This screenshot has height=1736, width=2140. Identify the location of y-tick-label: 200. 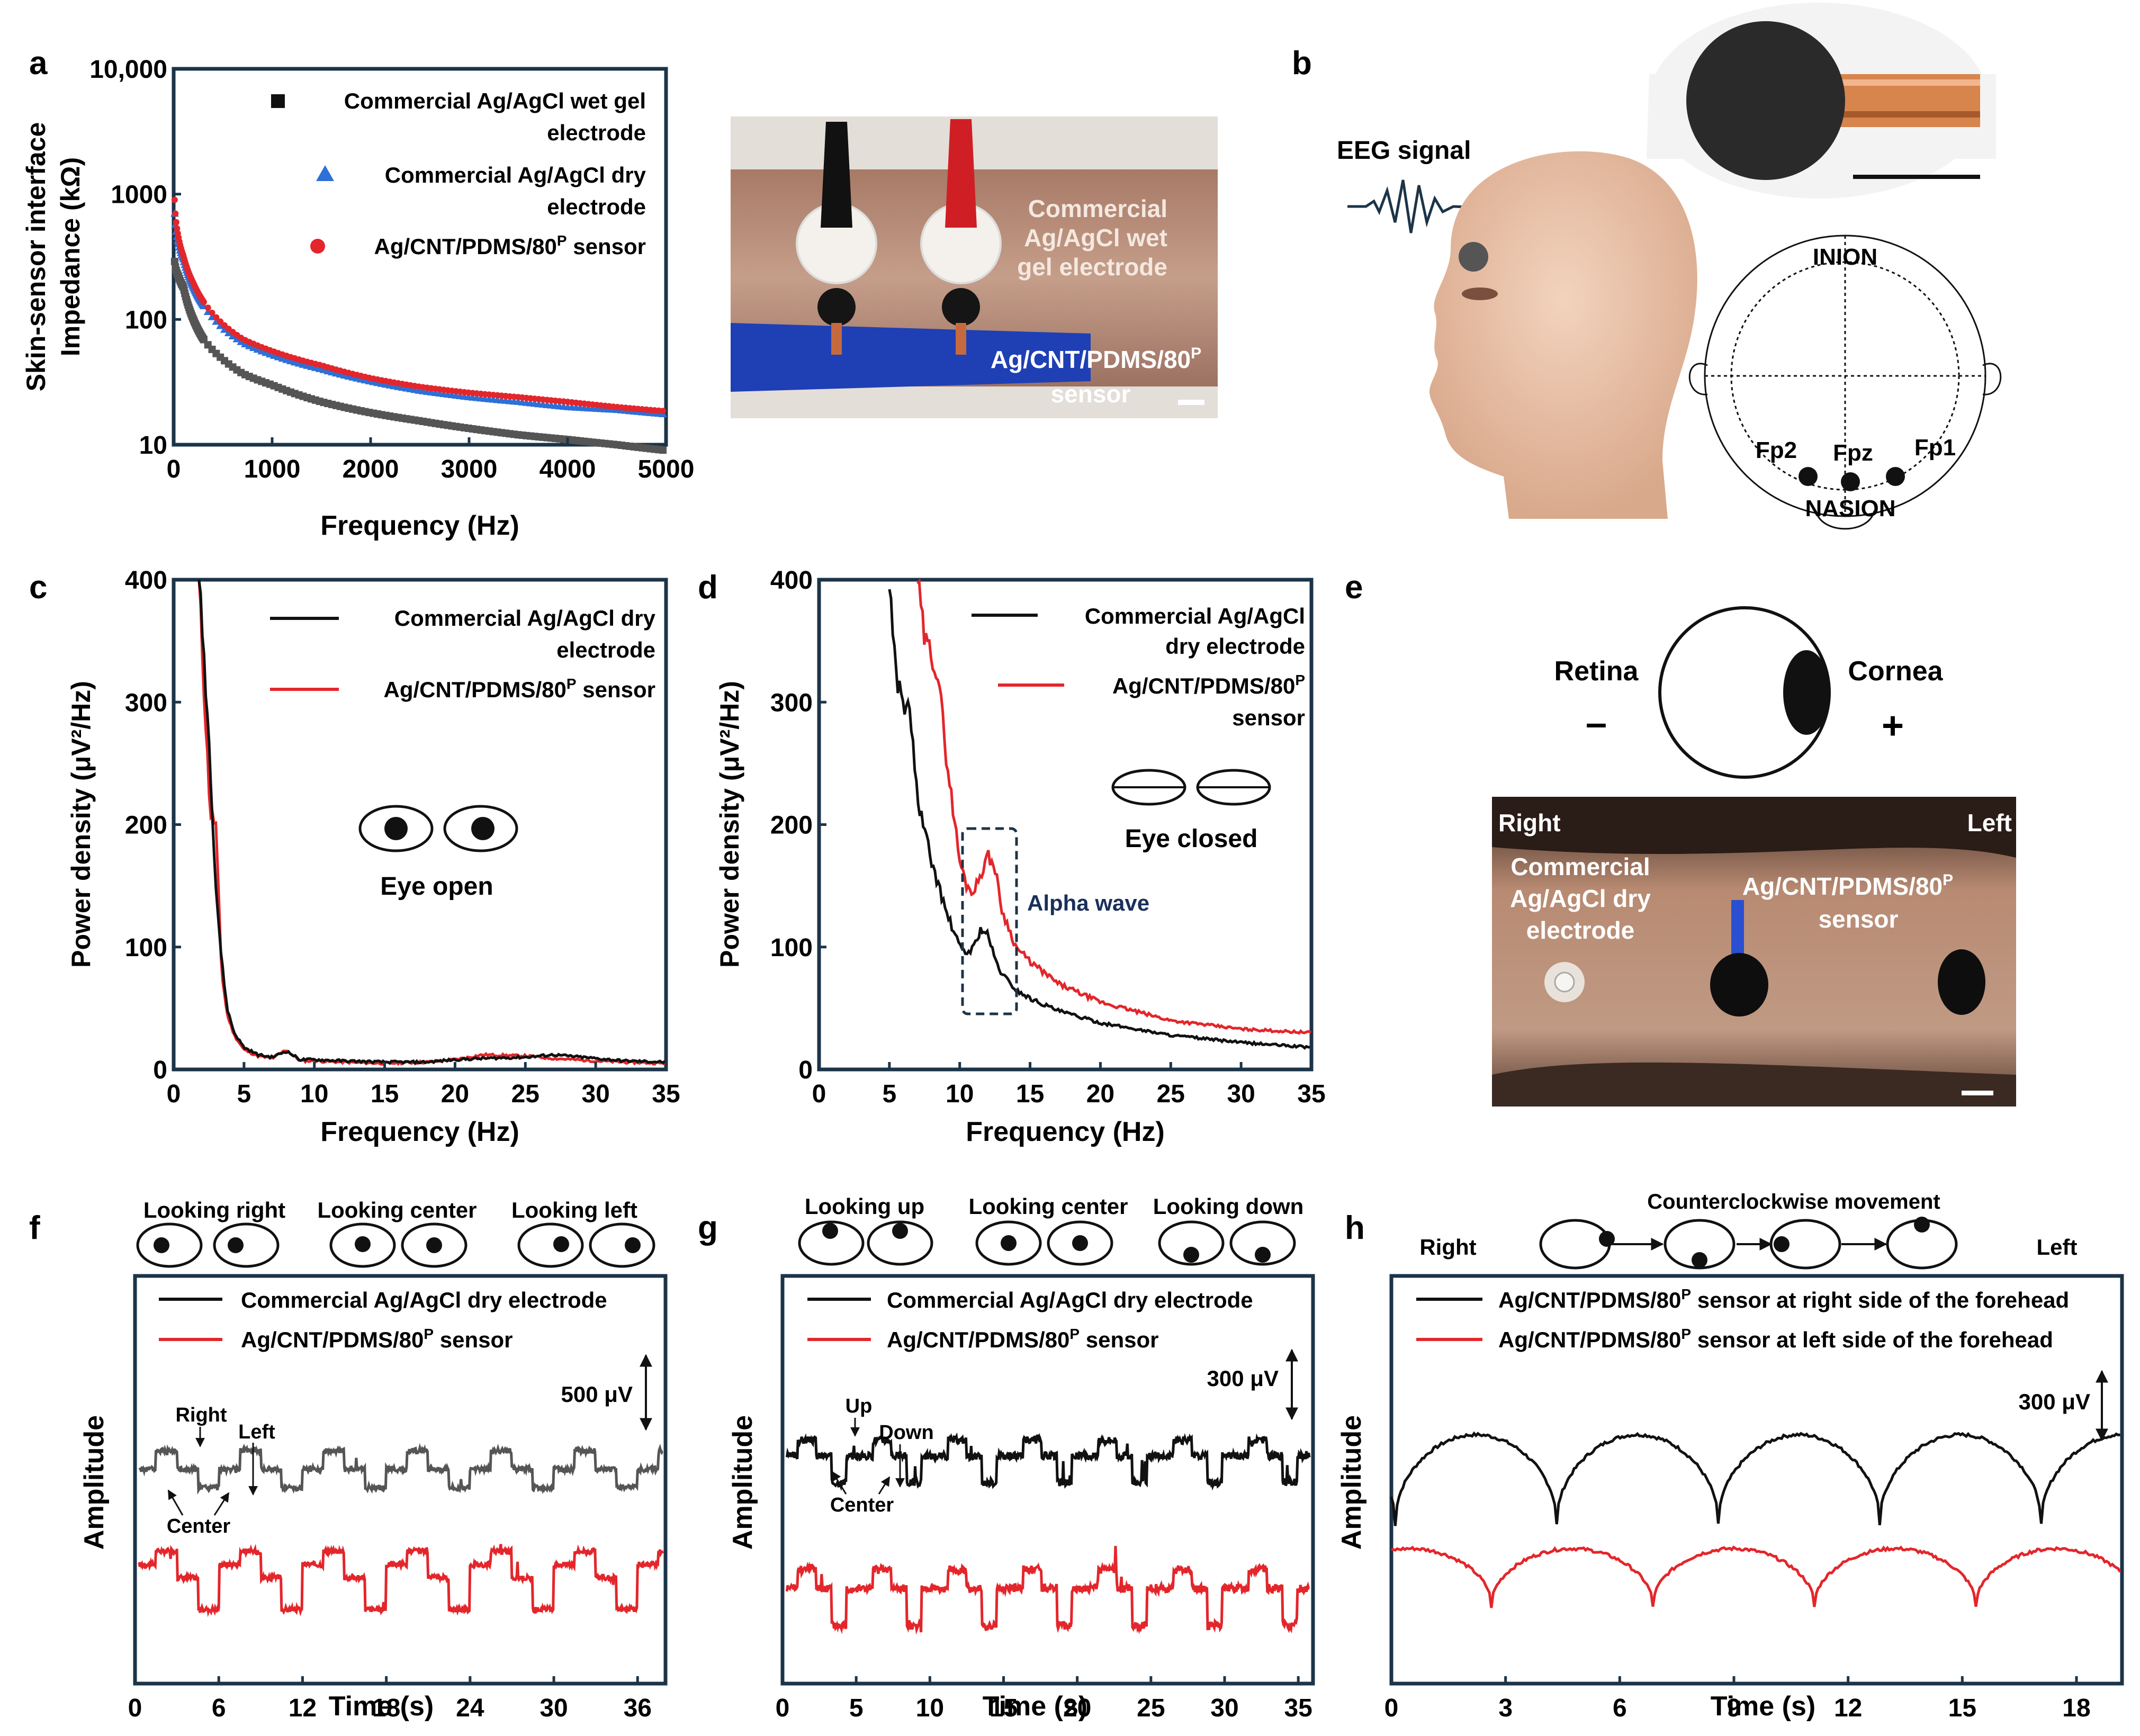
(146, 826).